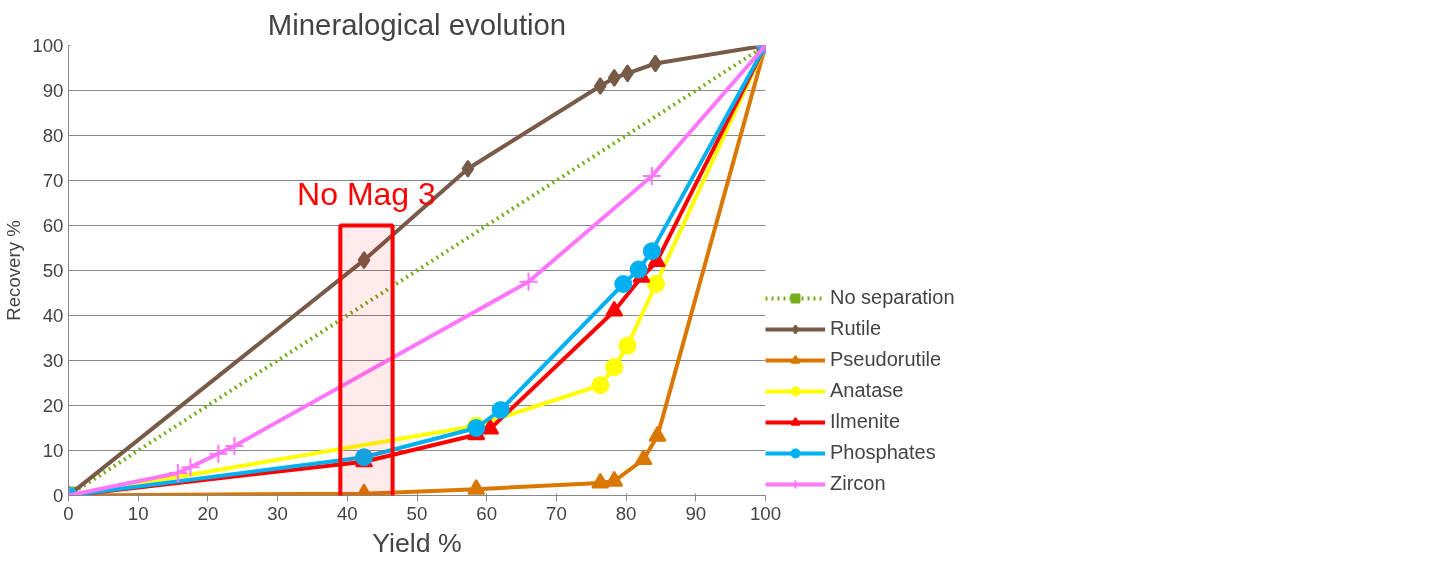 The image size is (1445, 572). Describe the element at coordinates (765, 513) in the screenshot. I see `x-tick-label: 100` at that location.